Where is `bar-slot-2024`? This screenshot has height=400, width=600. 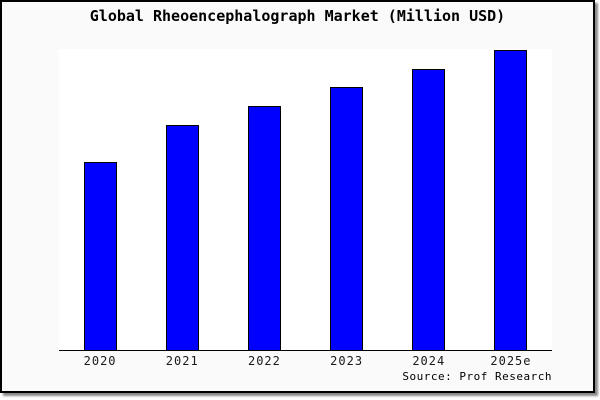 bar-slot-2024 is located at coordinates (429, 199).